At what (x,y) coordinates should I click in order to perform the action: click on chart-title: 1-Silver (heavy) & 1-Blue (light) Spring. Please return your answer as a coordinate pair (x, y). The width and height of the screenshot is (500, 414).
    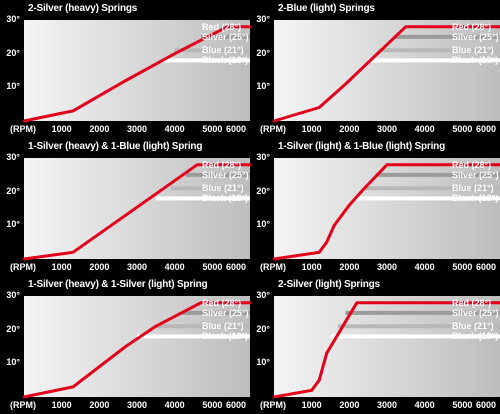
    Looking at the image, I should click on (115, 146).